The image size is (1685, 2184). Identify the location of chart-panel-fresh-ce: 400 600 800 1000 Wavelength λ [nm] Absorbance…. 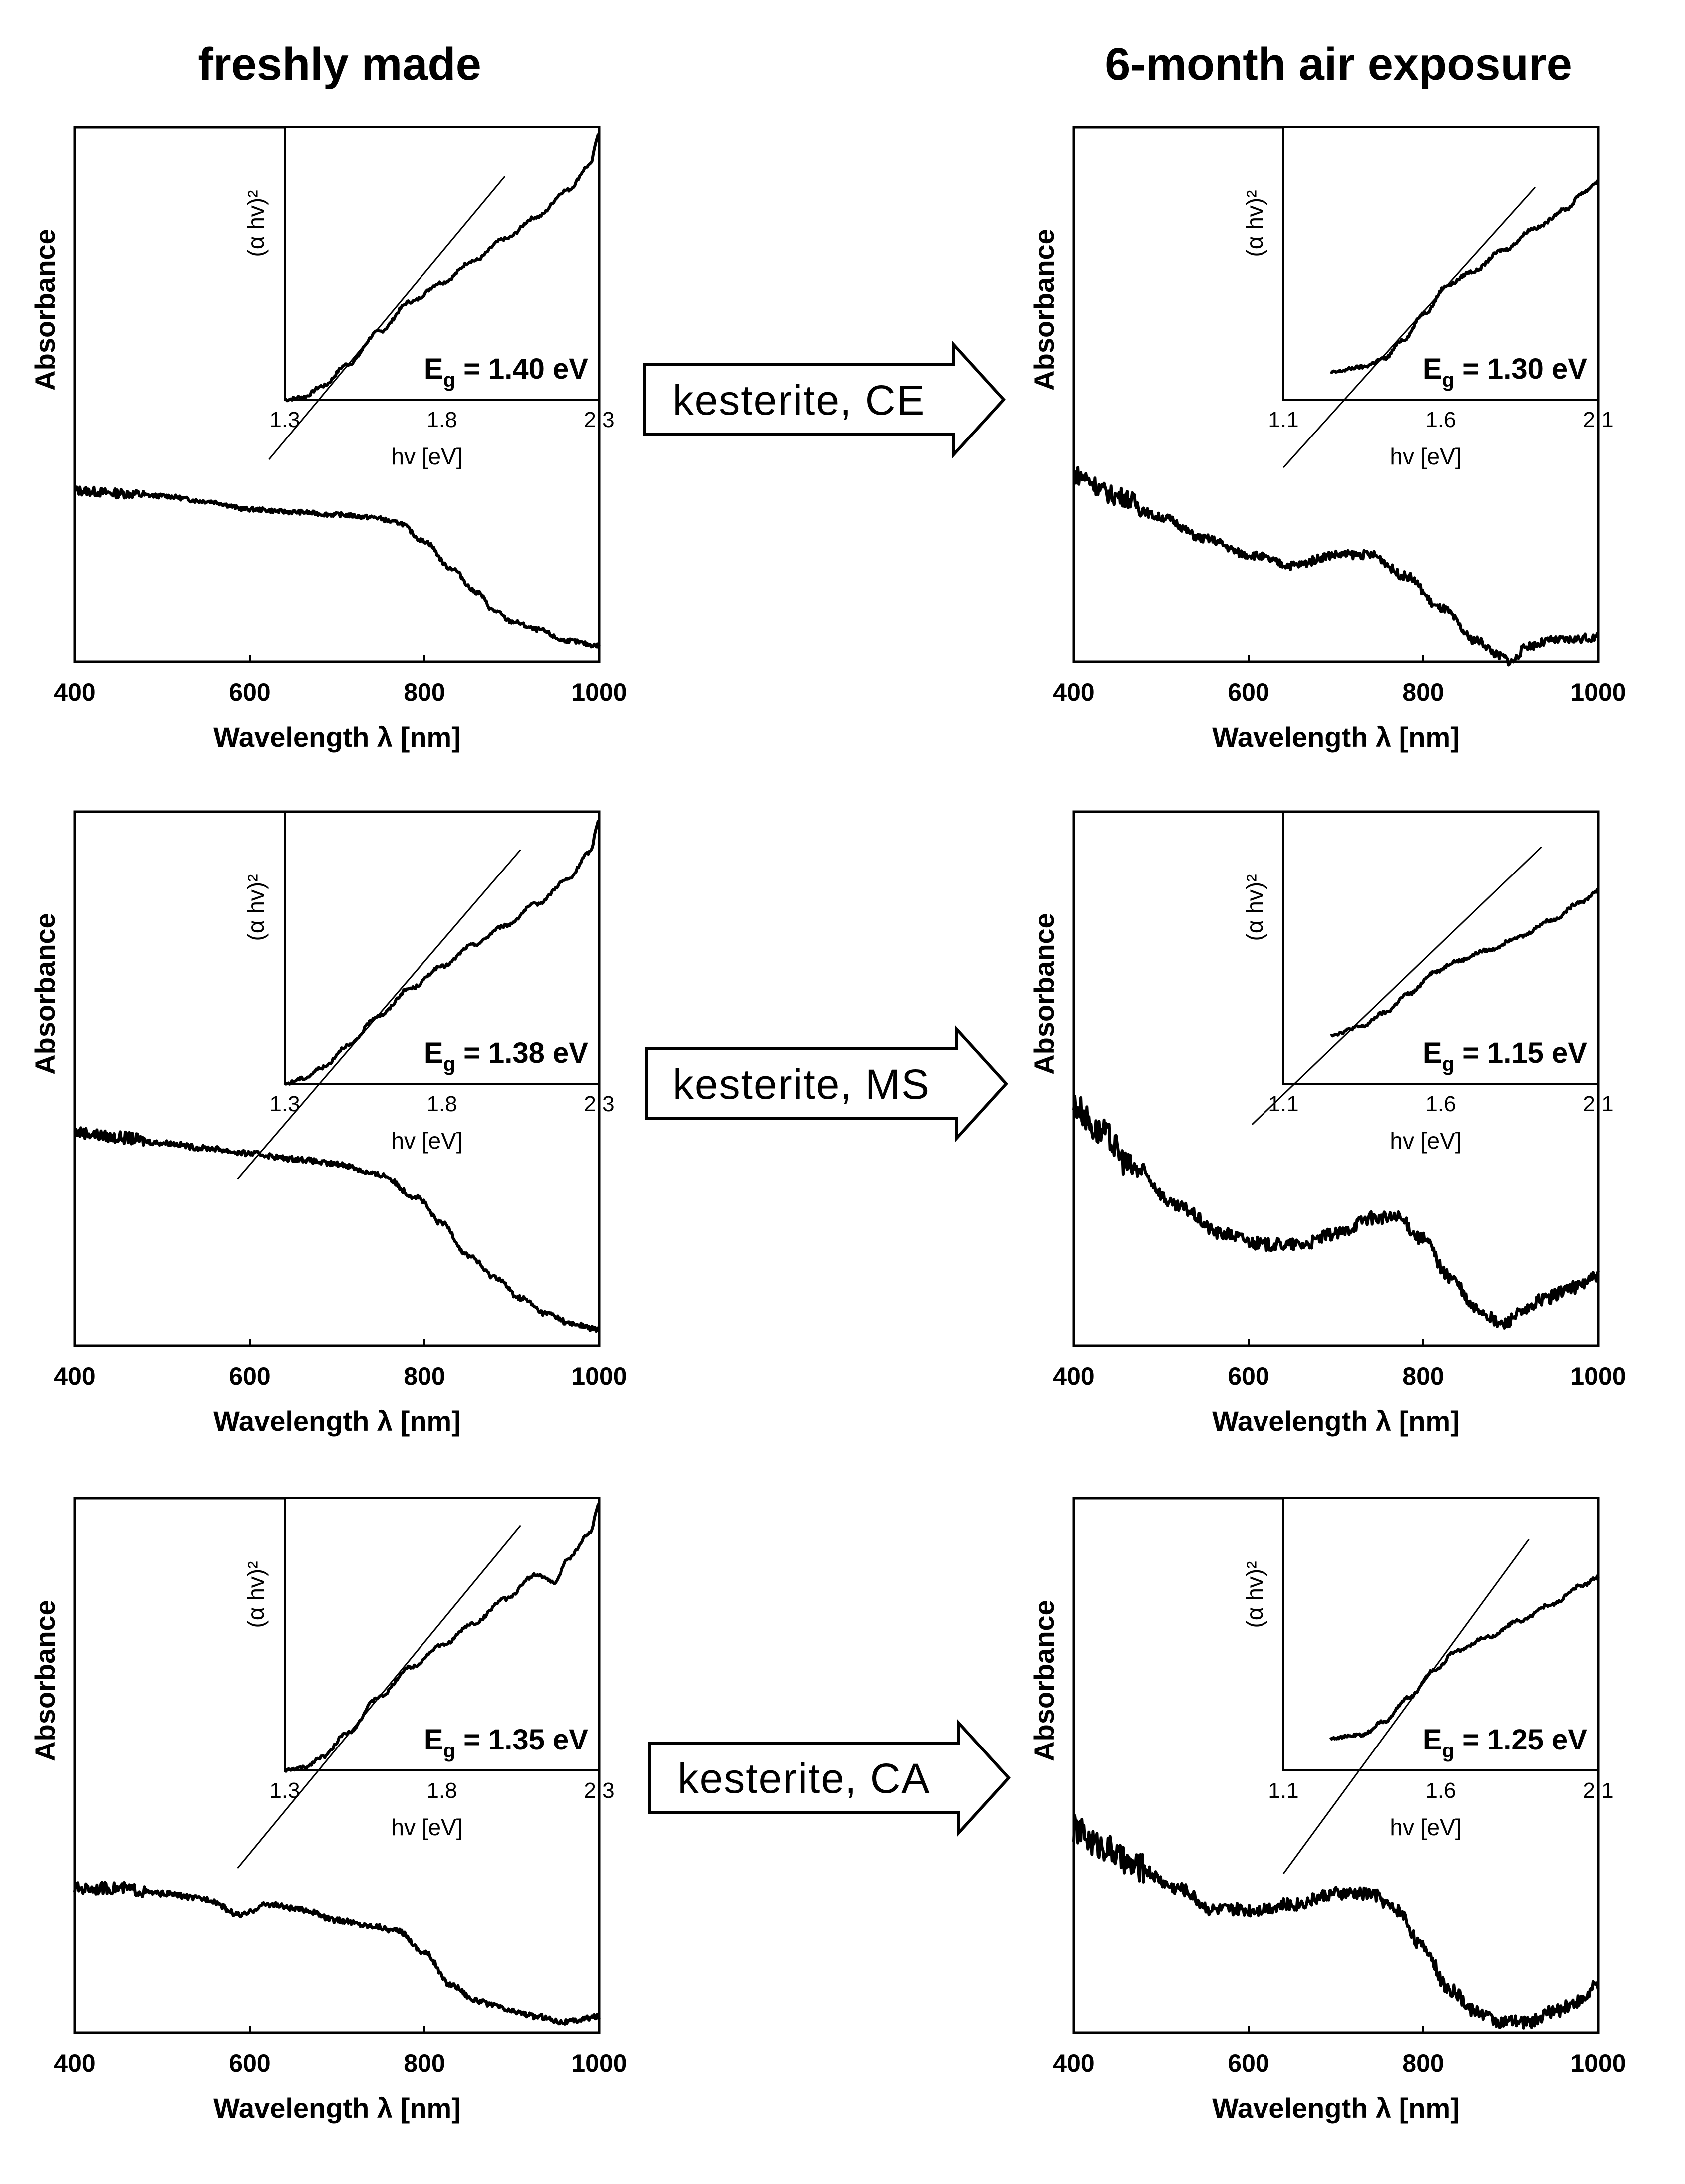
(328, 439).